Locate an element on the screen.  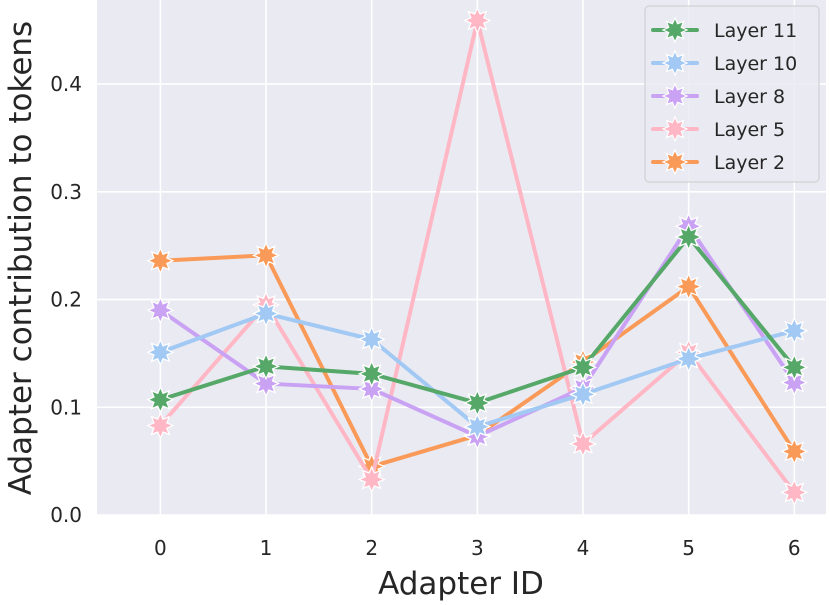
legend-item: Layer 2 is located at coordinates (718, 162).